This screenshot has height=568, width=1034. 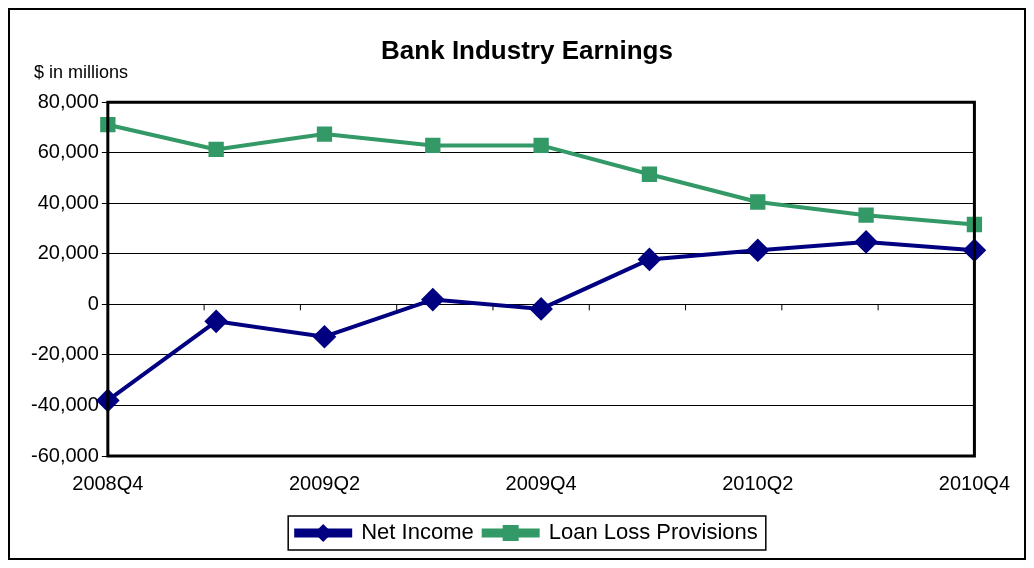 I want to click on y-tick-label: 80,000, so click(x=68, y=100).